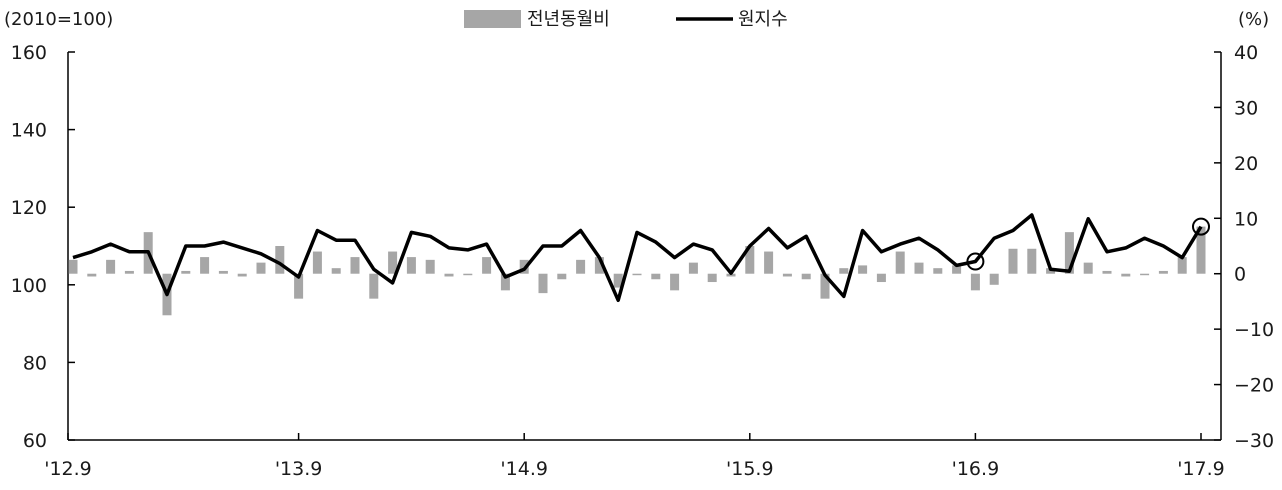 Image resolution: width=1282 pixels, height=490 pixels. What do you see at coordinates (58, 19) in the screenshot?
I see `left-axis-unit-label: (2010=100)` at bounding box center [58, 19].